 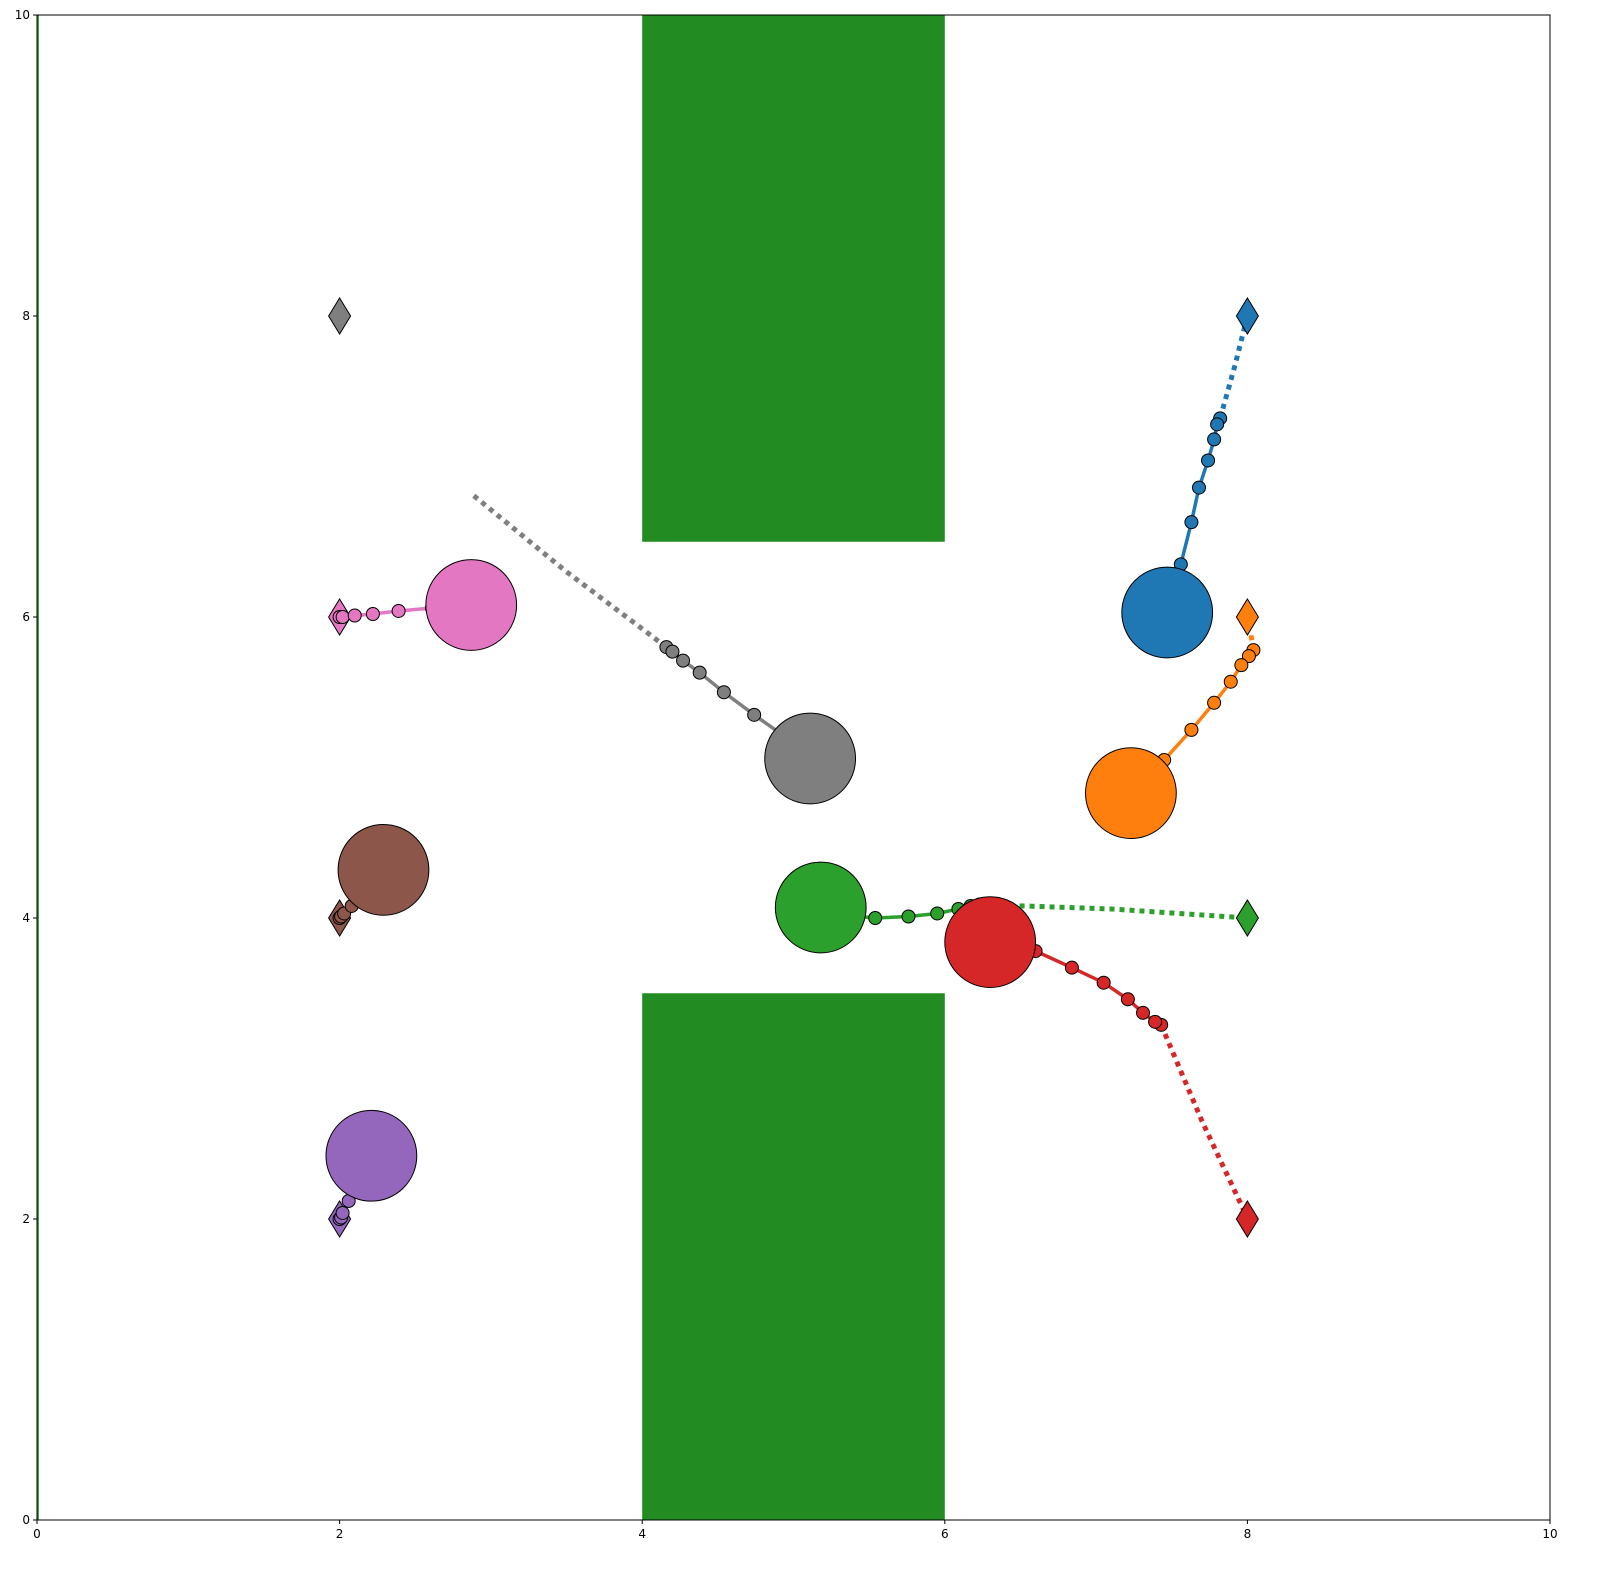 I want to click on x-tick-label-0: 0, so click(x=37, y=1534).